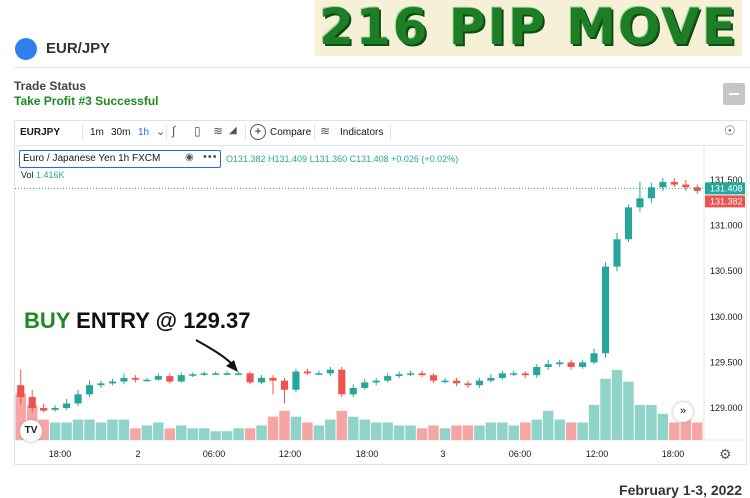 The height and width of the screenshot is (498, 750). I want to click on interval-dropdown-icon: ⌄, so click(161, 132).